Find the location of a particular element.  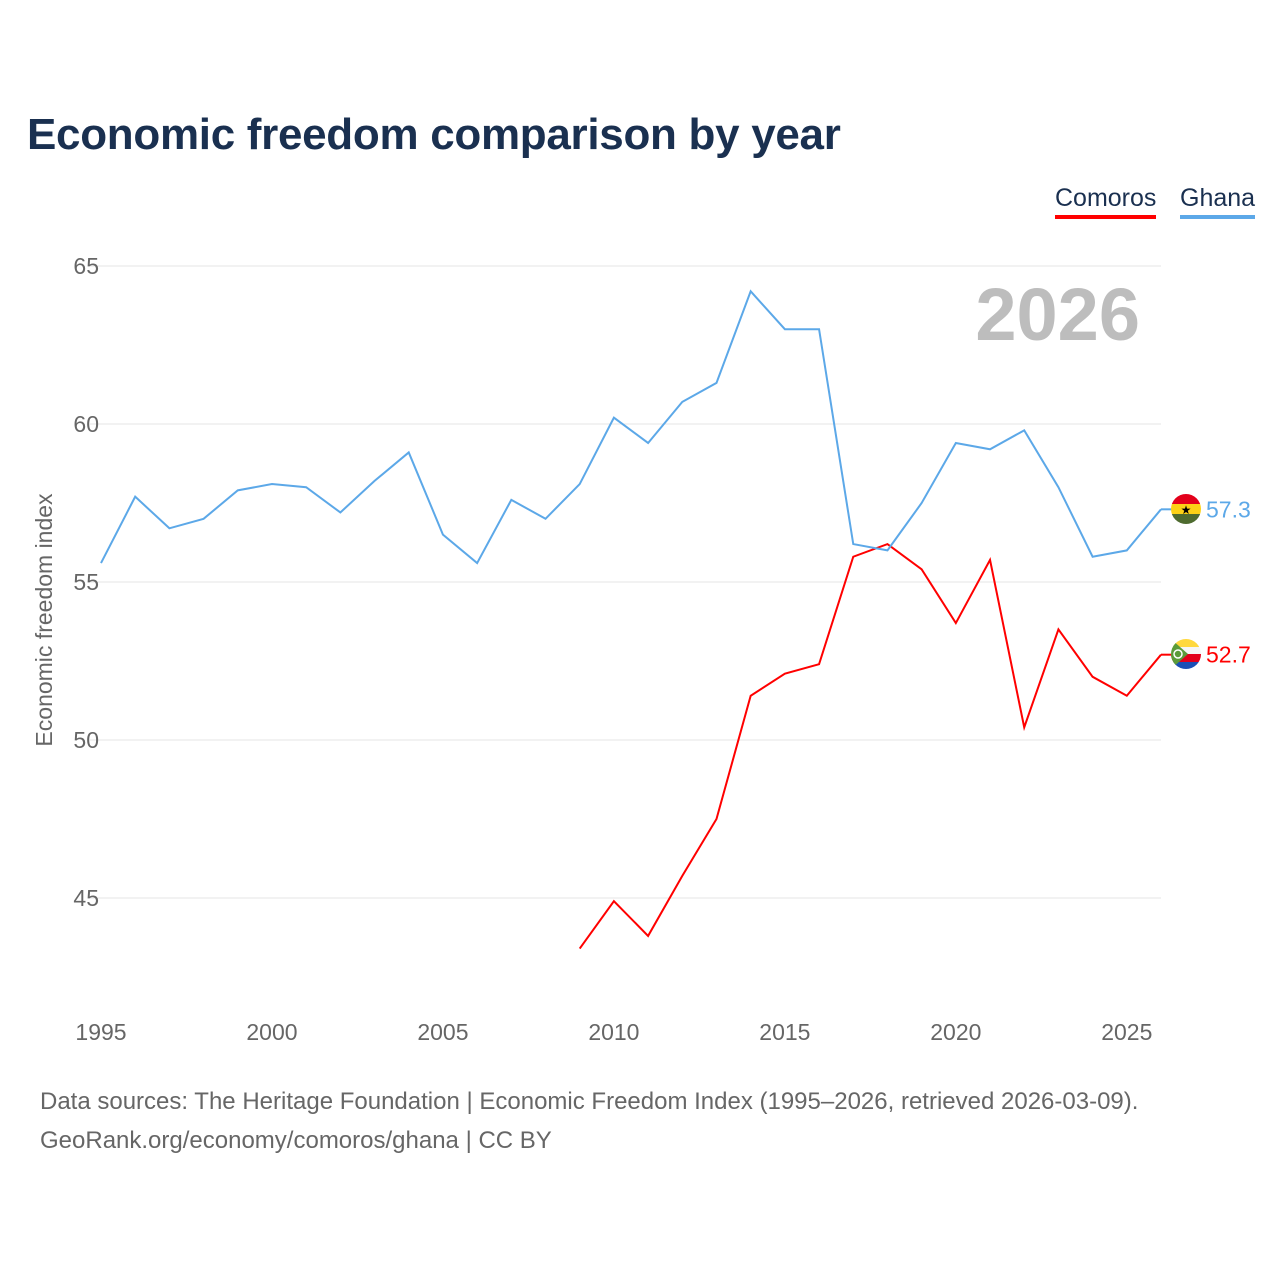

comoros-flag-icon is located at coordinates (1186, 654).